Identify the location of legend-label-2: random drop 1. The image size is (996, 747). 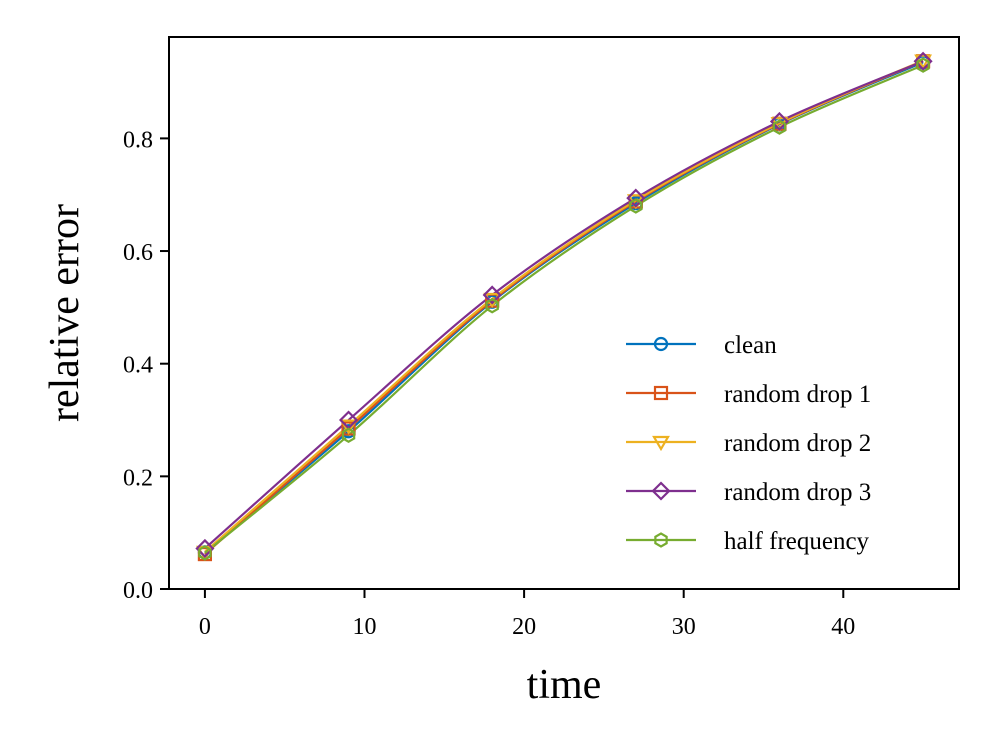
(797, 394).